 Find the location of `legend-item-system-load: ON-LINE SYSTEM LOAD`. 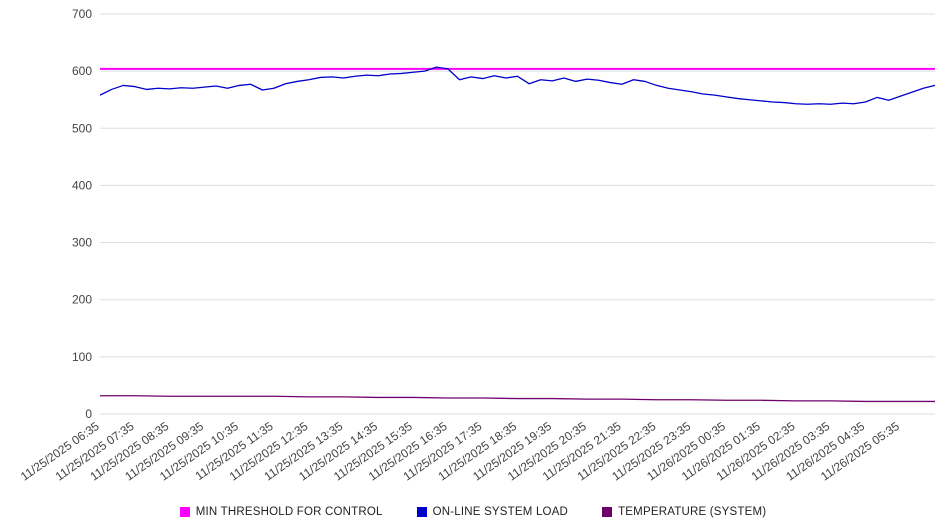

legend-item-system-load: ON-LINE SYSTEM LOAD is located at coordinates (492, 512).